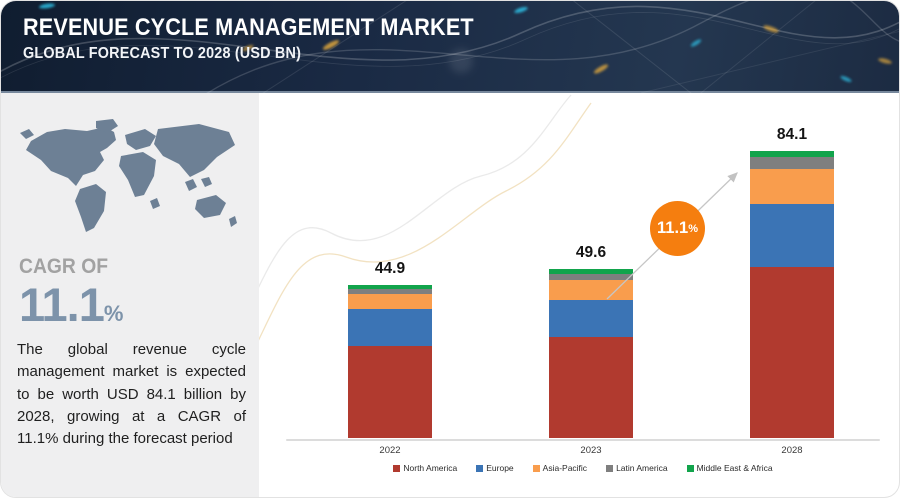 The image size is (900, 498). Describe the element at coordinates (430, 468) in the screenshot. I see `legend-label: North America` at that location.